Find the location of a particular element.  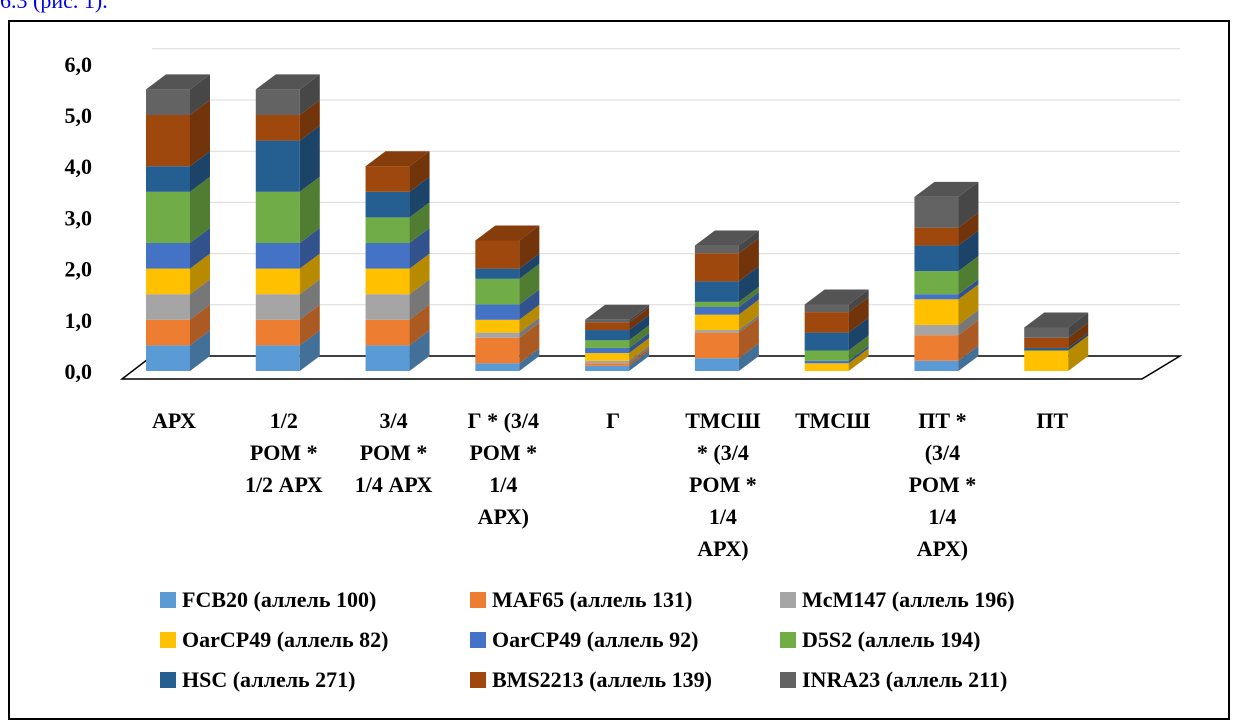

category-label: ТМСШ is located at coordinates (722, 420).